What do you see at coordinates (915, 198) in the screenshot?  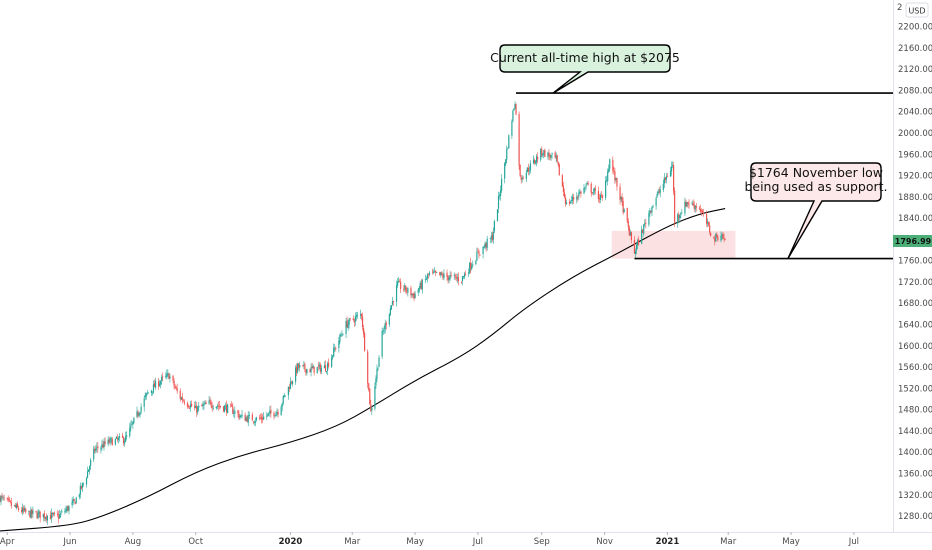 I see `y-tick-label: 1880.00` at bounding box center [915, 198].